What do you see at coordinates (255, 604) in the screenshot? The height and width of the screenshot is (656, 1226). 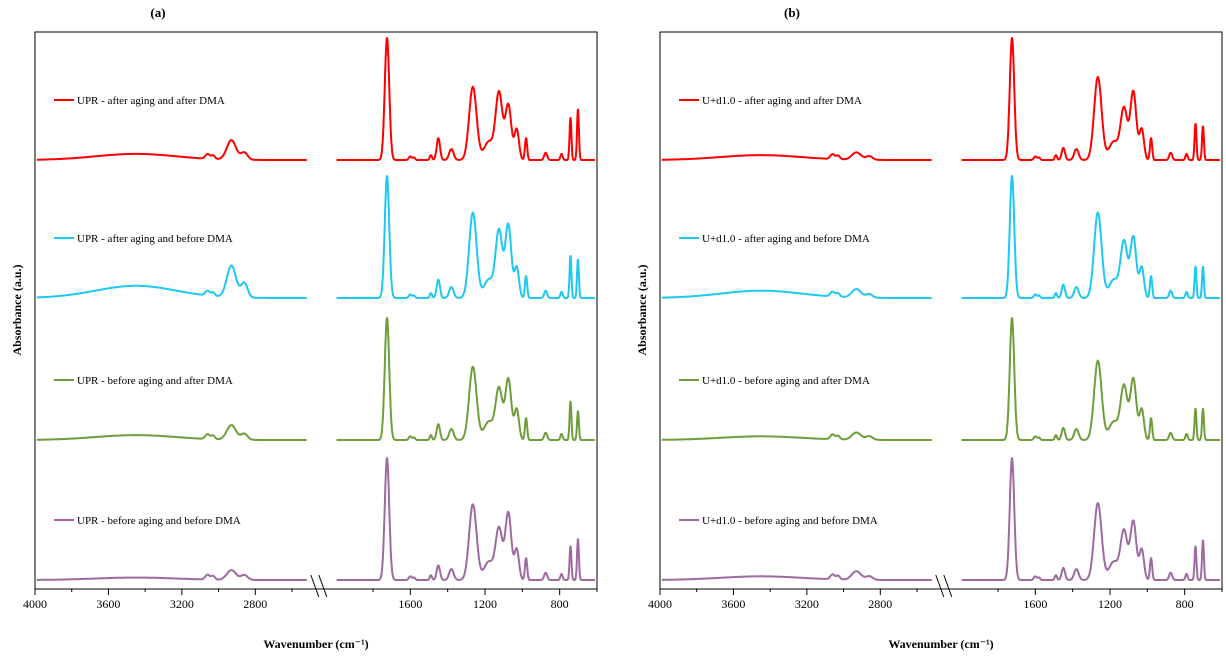 I see `panel-a-x-tick-label: 2800` at bounding box center [255, 604].